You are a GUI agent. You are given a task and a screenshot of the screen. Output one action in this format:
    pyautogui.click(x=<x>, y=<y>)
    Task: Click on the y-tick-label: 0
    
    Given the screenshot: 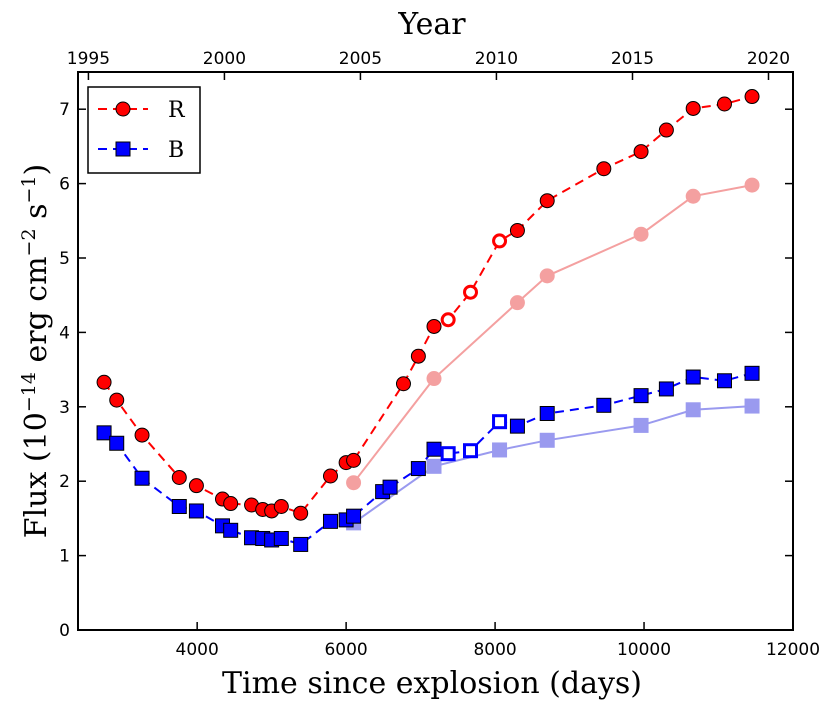 What is the action you would take?
    pyautogui.click(x=64, y=631)
    